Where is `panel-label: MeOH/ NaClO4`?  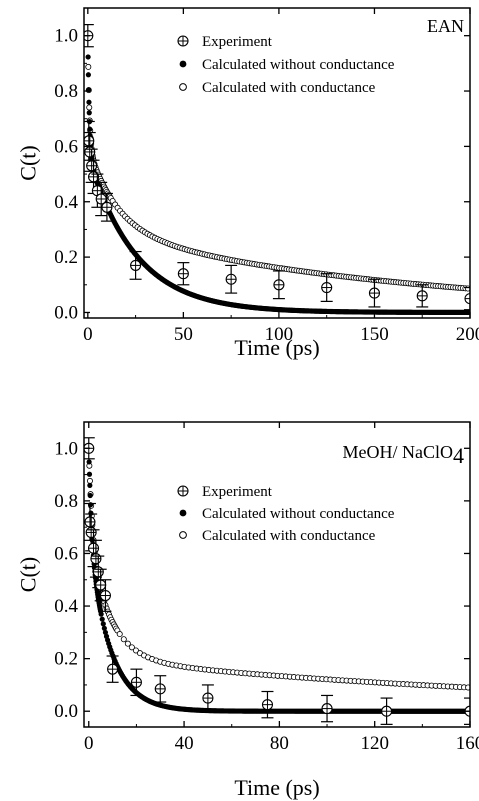
panel-label: MeOH/ NaClO4 is located at coordinates (404, 455).